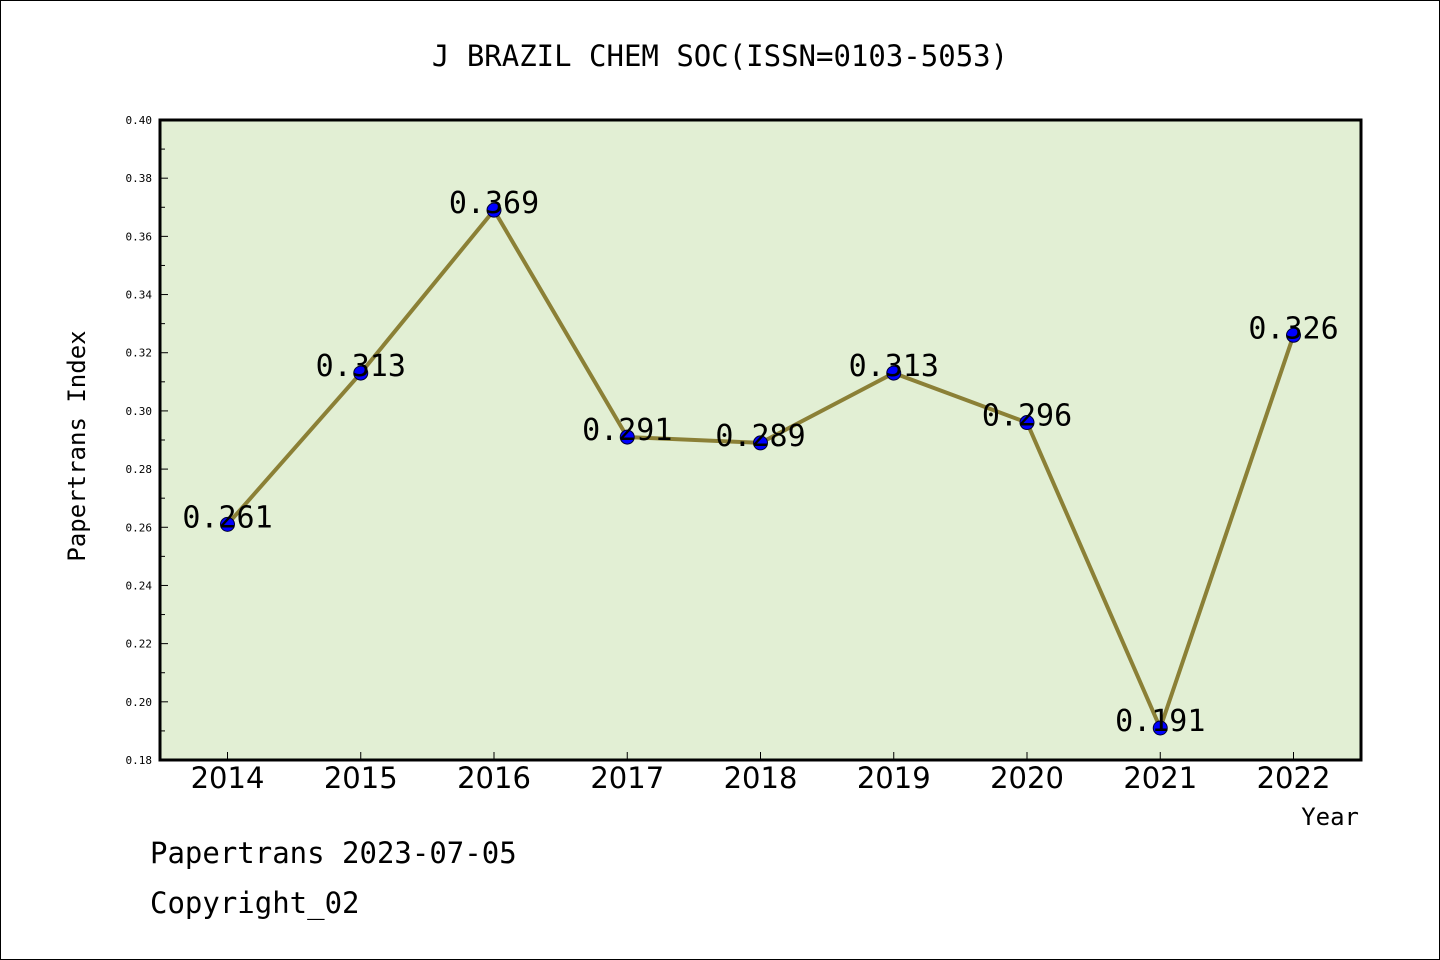  Describe the element at coordinates (1160, 778) in the screenshot. I see `x-tick-label: 2021` at that location.